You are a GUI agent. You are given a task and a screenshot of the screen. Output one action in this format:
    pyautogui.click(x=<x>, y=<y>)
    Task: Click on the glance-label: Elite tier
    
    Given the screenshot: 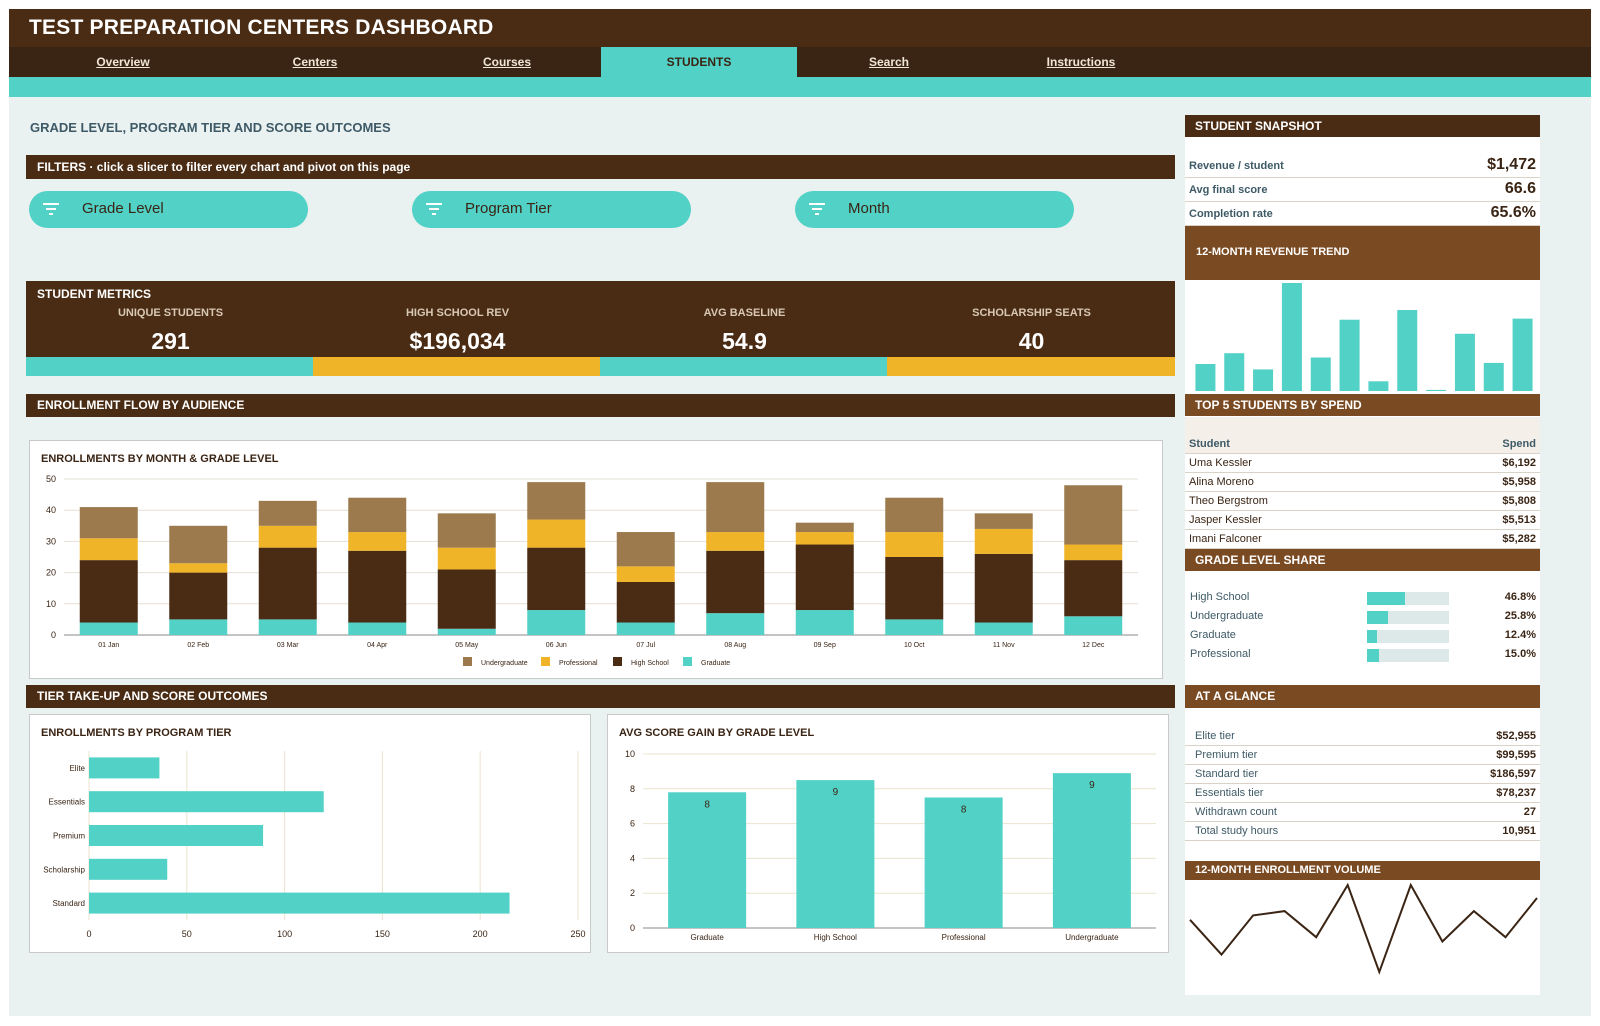 What is the action you would take?
    pyautogui.click(x=1215, y=736)
    